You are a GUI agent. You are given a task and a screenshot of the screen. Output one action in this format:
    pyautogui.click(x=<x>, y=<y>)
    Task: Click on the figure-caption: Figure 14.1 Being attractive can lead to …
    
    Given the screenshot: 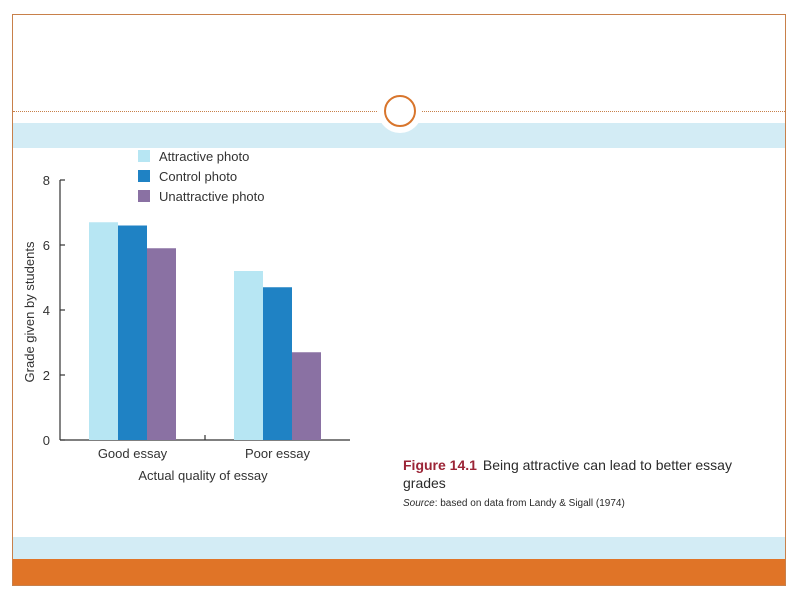 What is the action you would take?
    pyautogui.click(x=588, y=474)
    